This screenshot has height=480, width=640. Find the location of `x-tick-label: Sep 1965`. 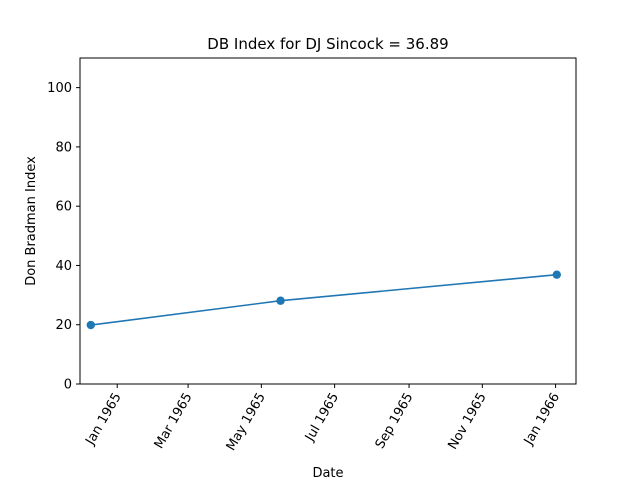

x-tick-label: Sep 1965 is located at coordinates (395, 421).